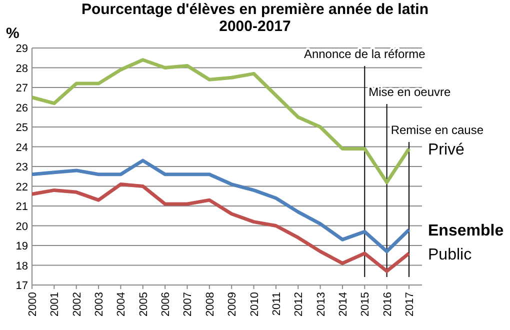 This screenshot has width=510, height=330. I want to click on y-tick-label: 23, so click(22, 168).